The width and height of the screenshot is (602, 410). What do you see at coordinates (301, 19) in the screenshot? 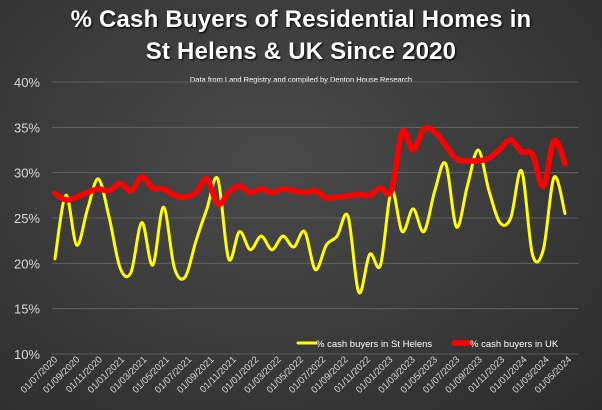
I see `chart-title-line-1: % Cash Buyers of Residential Homes in` at bounding box center [301, 19].